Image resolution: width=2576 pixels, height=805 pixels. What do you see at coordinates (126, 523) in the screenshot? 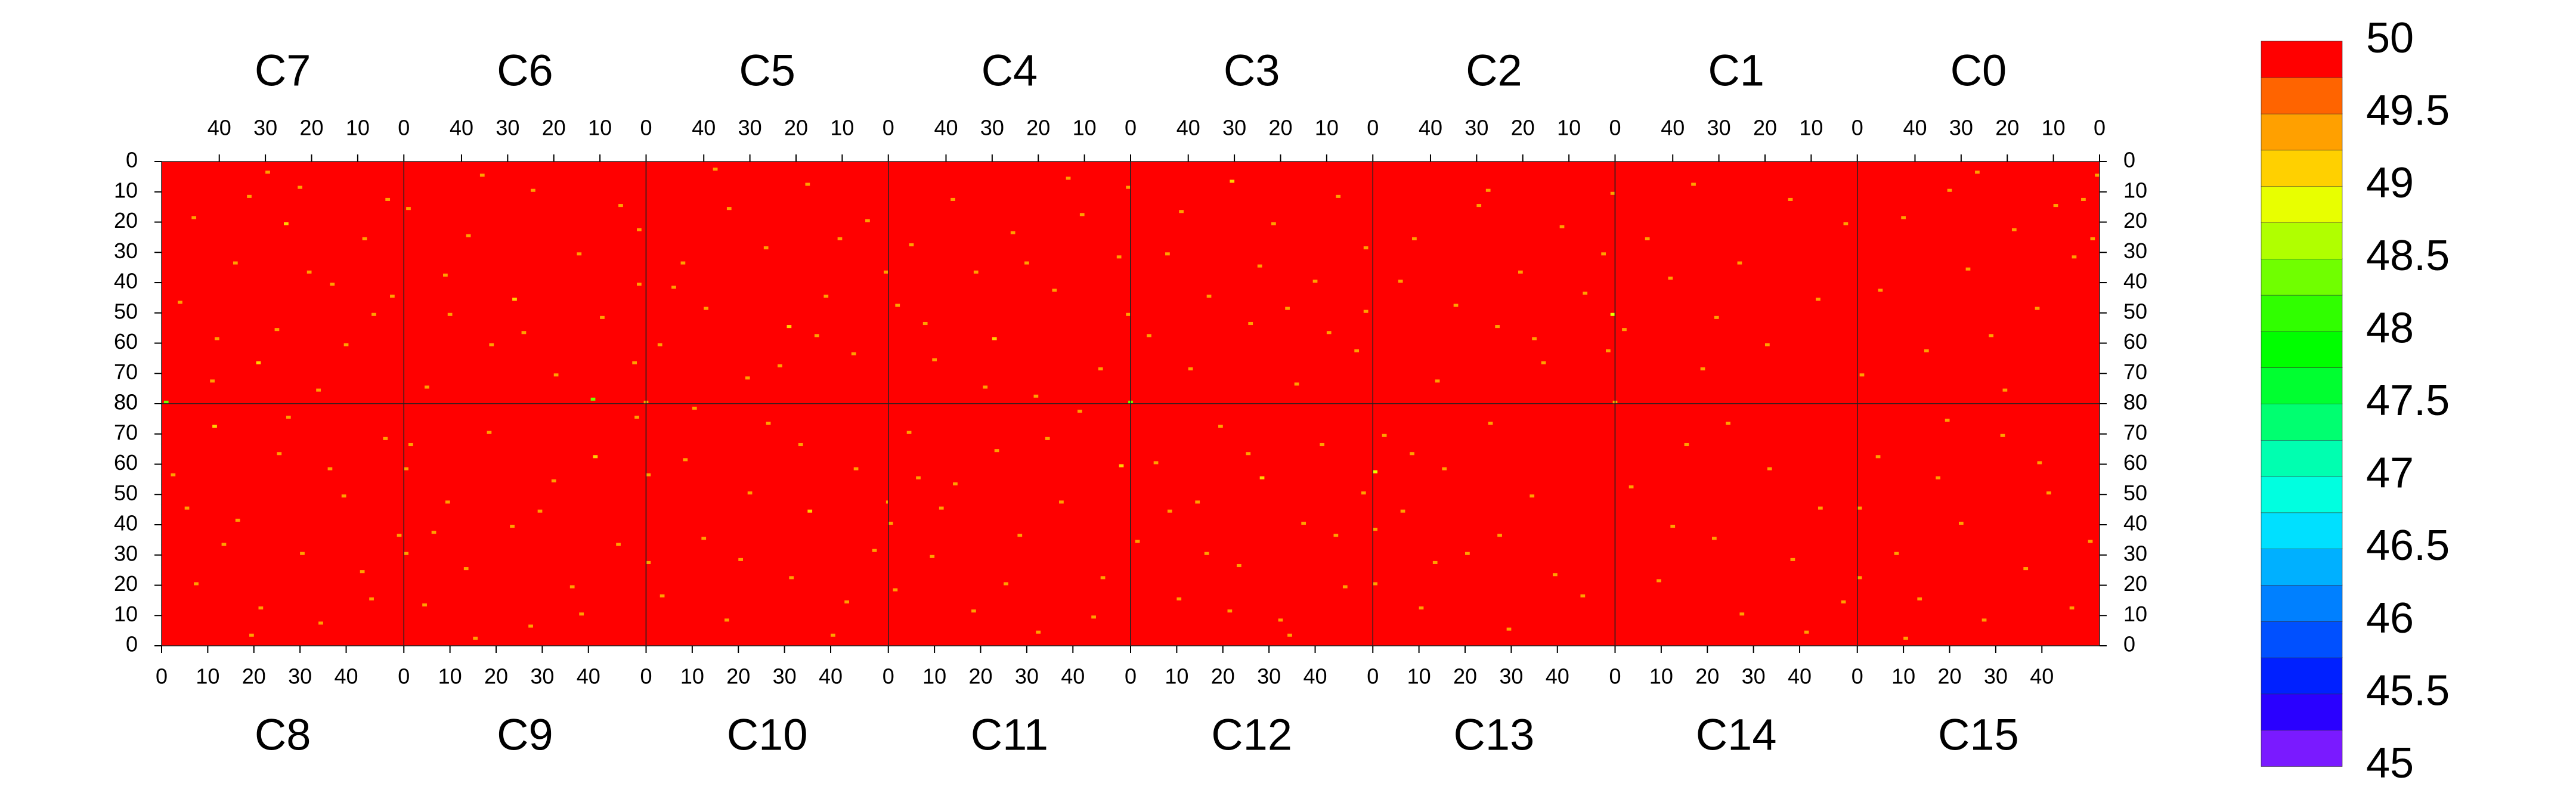
I see `y-tick-label: 40` at bounding box center [126, 523].